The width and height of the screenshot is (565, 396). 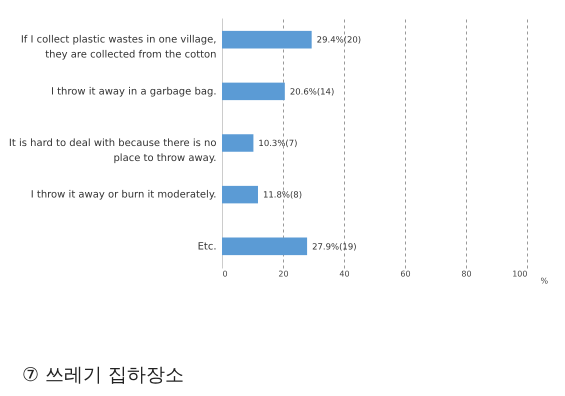 What do you see at coordinates (520, 274) in the screenshot?
I see `x-tick-label: 100` at bounding box center [520, 274].